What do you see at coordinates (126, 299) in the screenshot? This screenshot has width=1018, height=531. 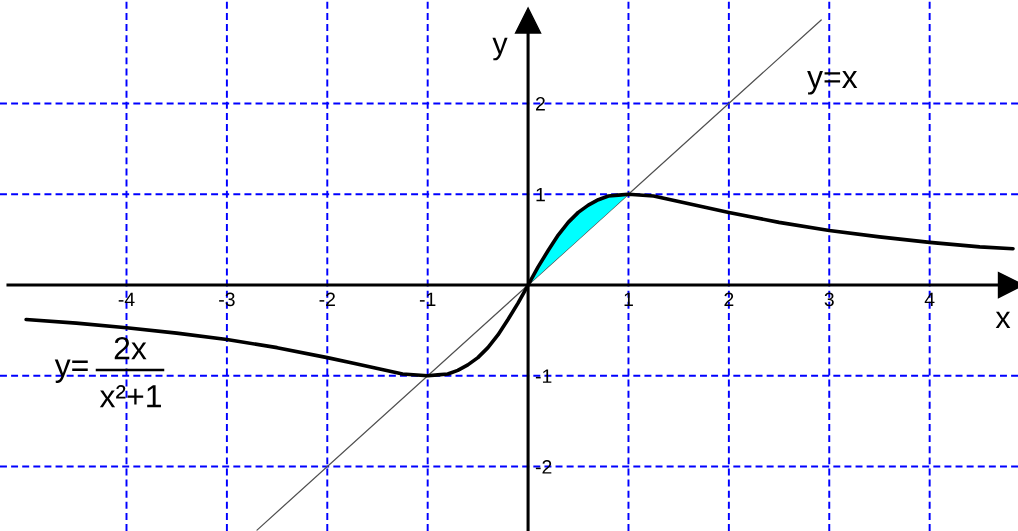 I see `x-tick-label: -4` at bounding box center [126, 299].